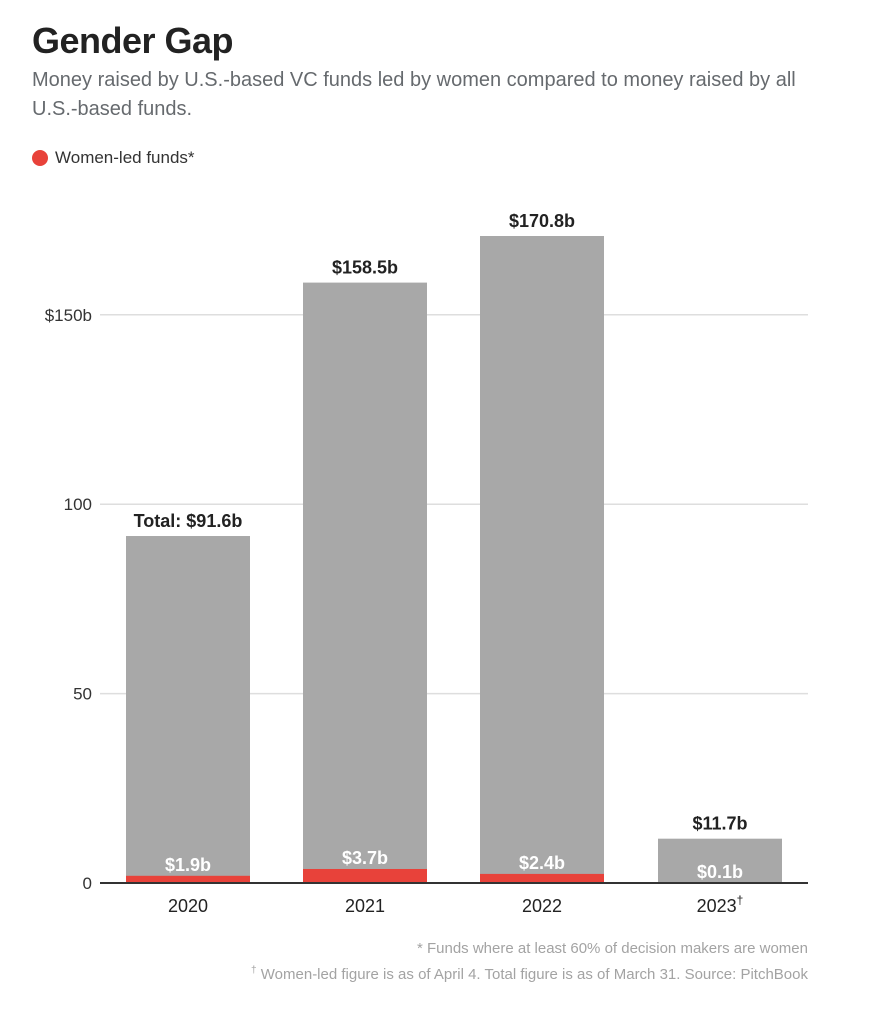  What do you see at coordinates (68, 315) in the screenshot?
I see `y-tick-label-150: $150b` at bounding box center [68, 315].